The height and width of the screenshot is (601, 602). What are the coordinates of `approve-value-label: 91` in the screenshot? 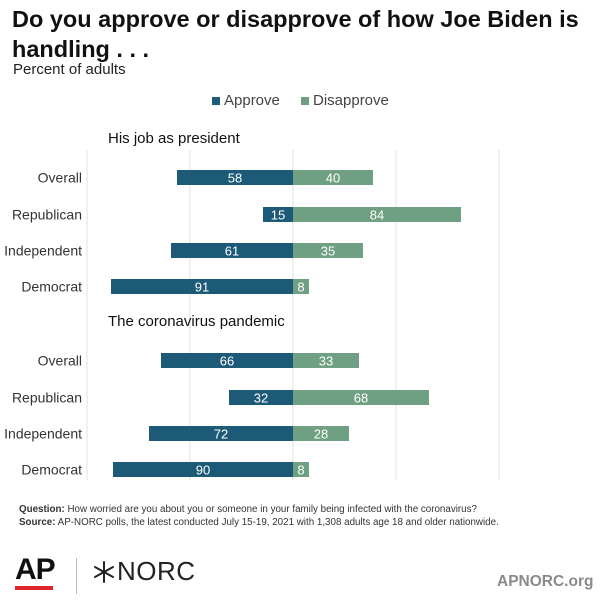 It's located at (202, 287).